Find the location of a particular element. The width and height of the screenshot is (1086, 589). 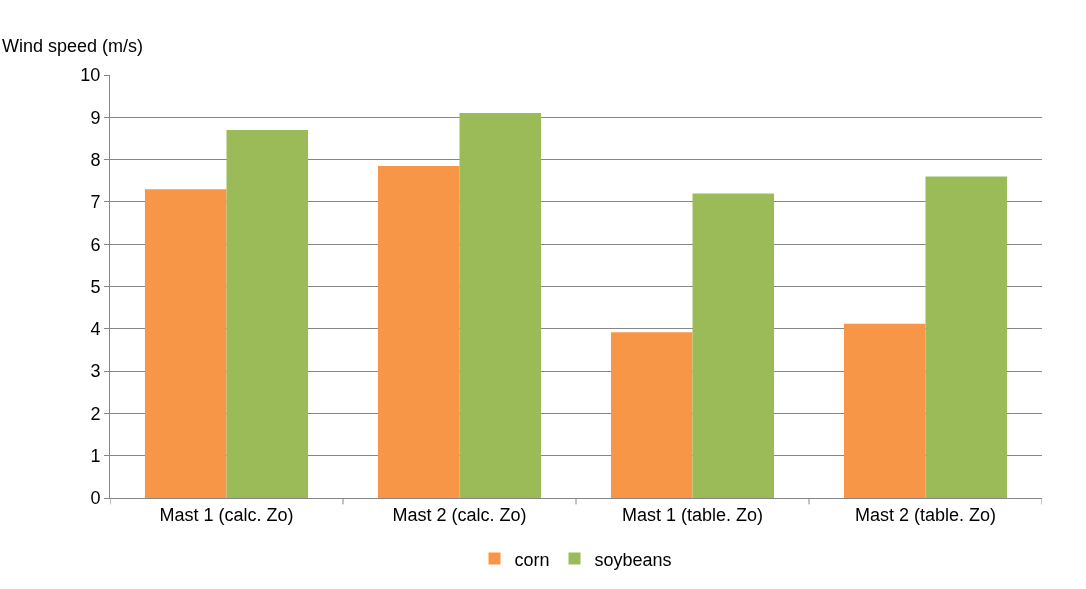

y-tick-label: 5 is located at coordinates (95, 286).